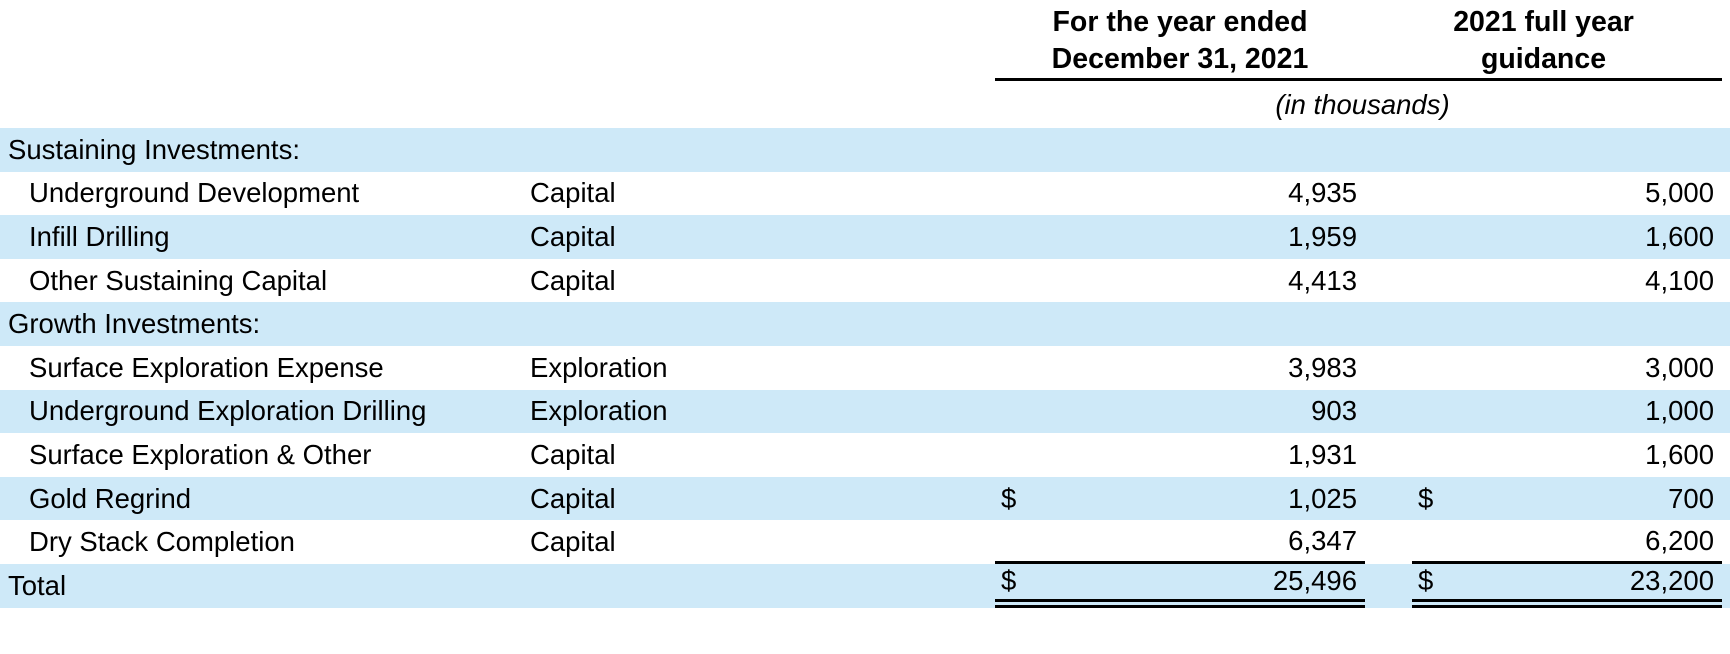 Image resolution: width=1730 pixels, height=654 pixels. What do you see at coordinates (1322, 498) in the screenshot?
I see `amount: 1,025` at bounding box center [1322, 498].